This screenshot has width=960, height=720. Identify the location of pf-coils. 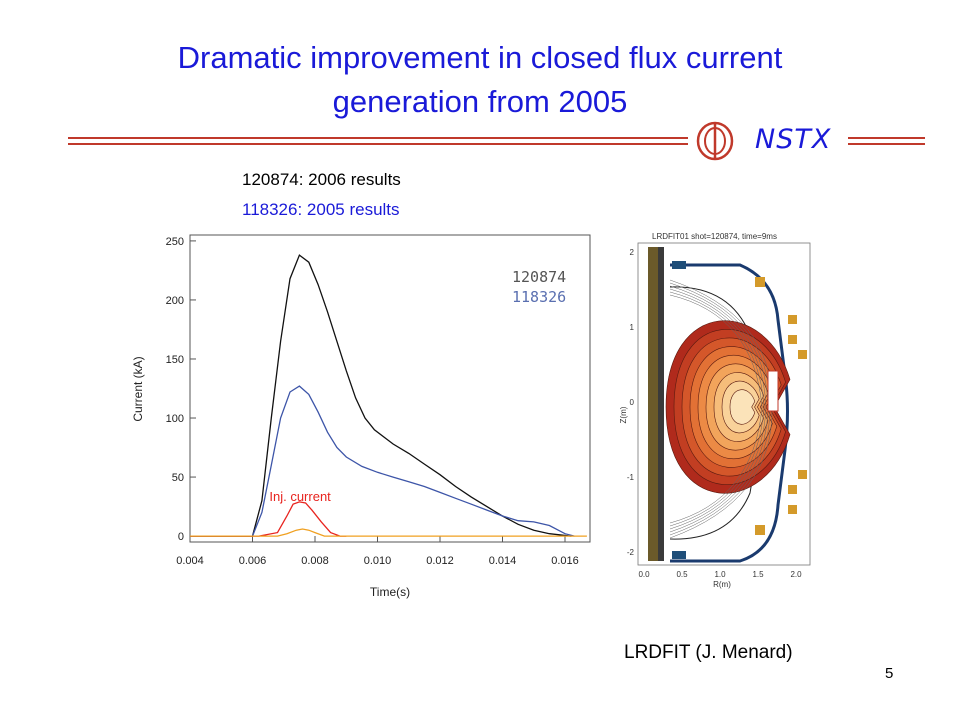
(739, 410).